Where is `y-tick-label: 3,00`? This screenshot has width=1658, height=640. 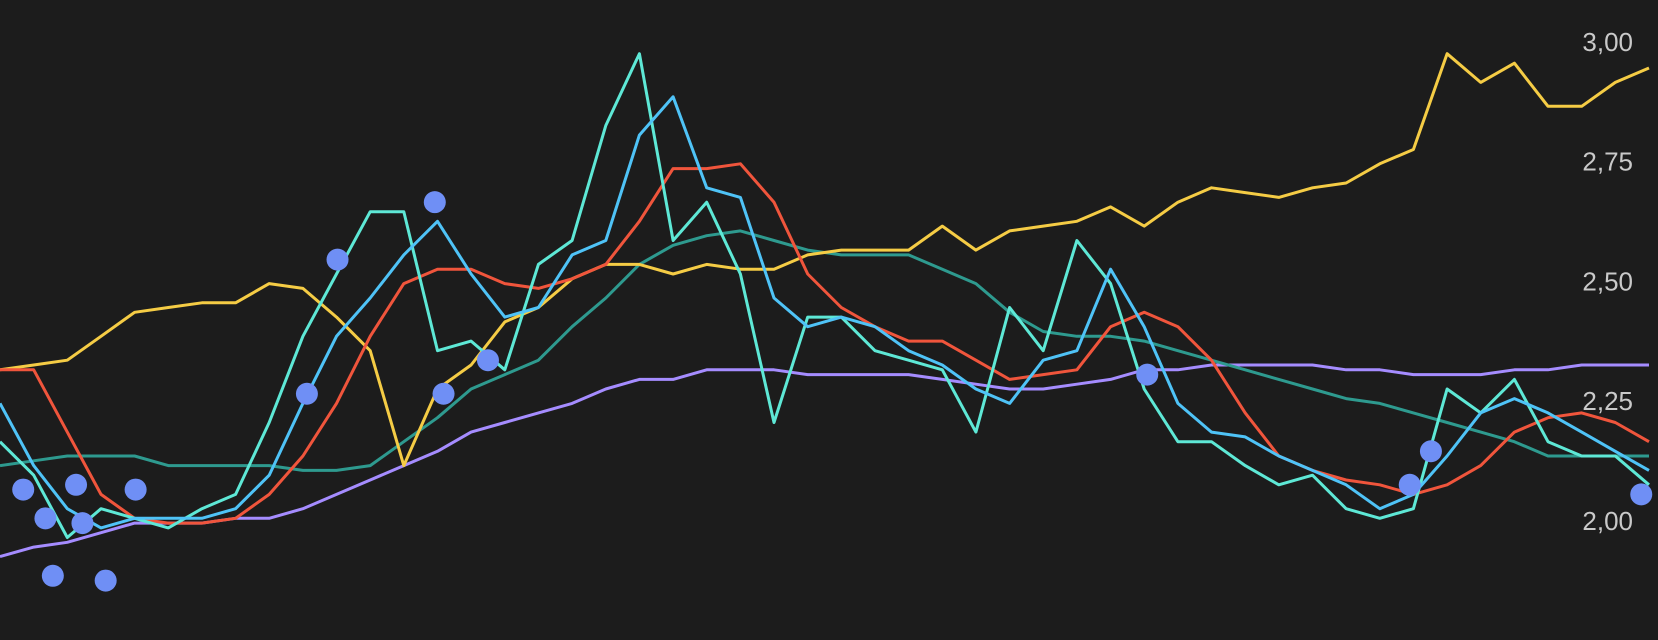 y-tick-label: 3,00 is located at coordinates (1607, 42).